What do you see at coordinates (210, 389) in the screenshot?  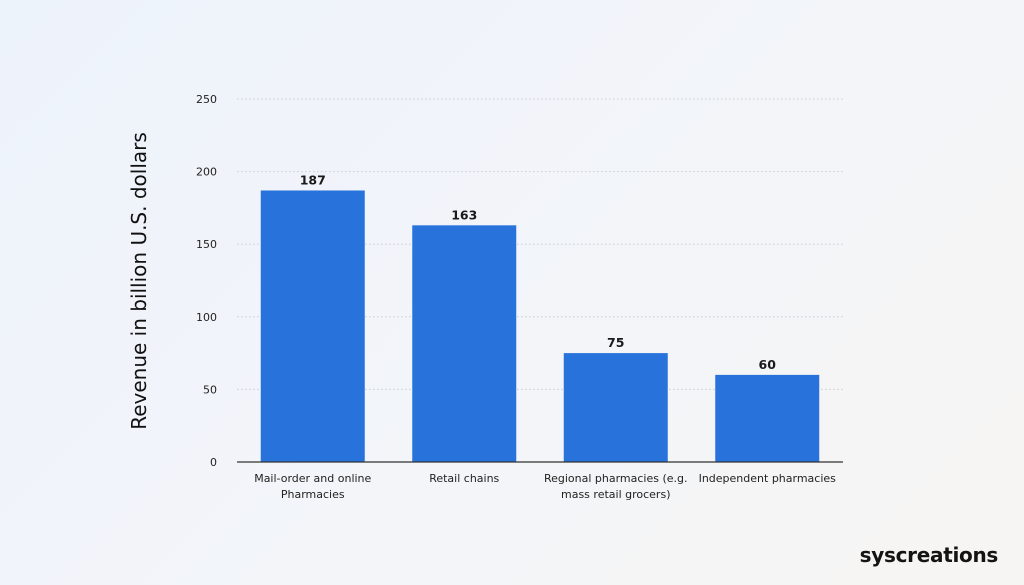 I see `y-tick-label-50: 50` at bounding box center [210, 389].